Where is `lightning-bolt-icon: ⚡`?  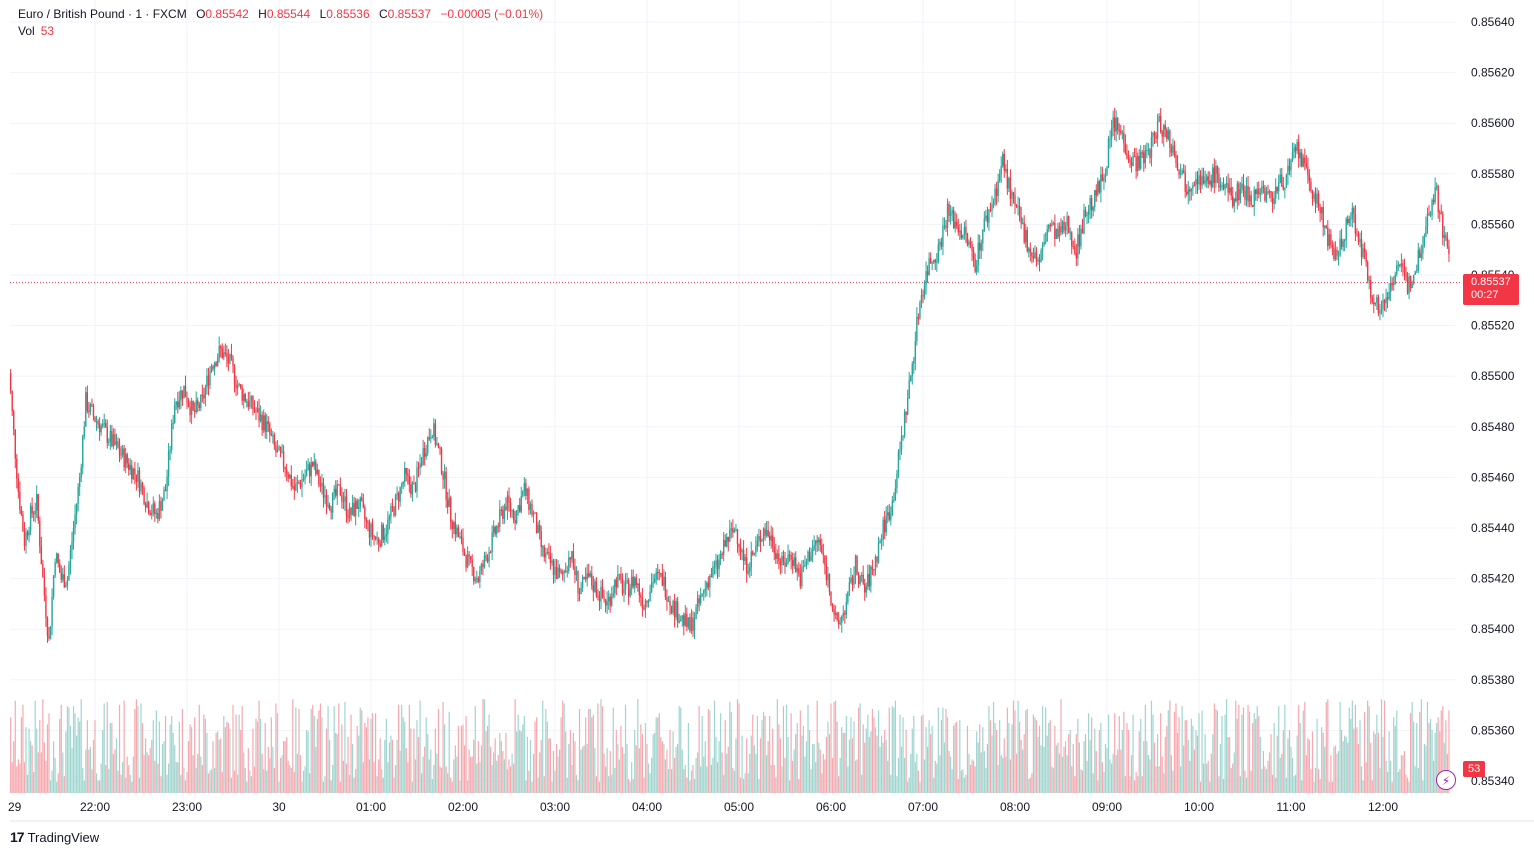 lightning-bolt-icon: ⚡ is located at coordinates (1446, 780).